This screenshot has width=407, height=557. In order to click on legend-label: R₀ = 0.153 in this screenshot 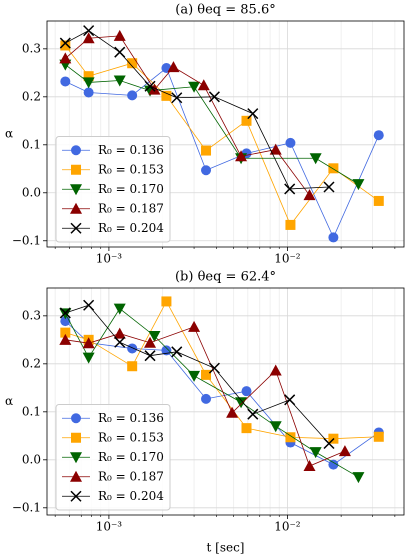, I will do `click(131, 169)`.